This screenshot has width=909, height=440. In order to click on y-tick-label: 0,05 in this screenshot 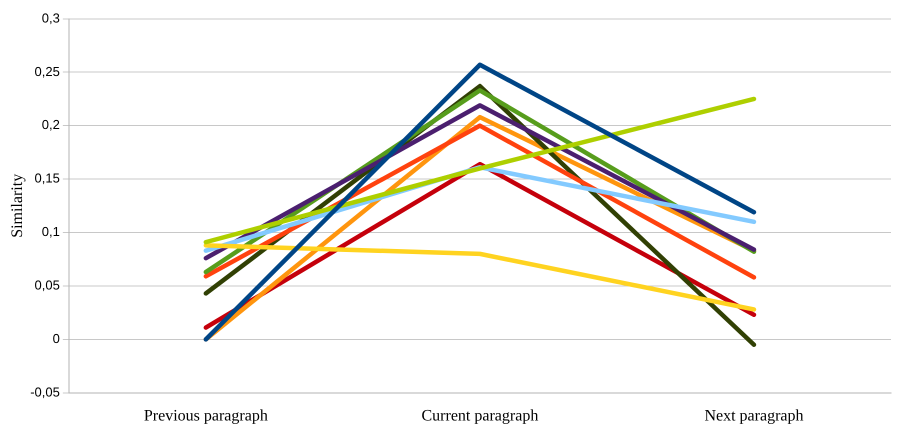, I will do `click(47, 285)`.